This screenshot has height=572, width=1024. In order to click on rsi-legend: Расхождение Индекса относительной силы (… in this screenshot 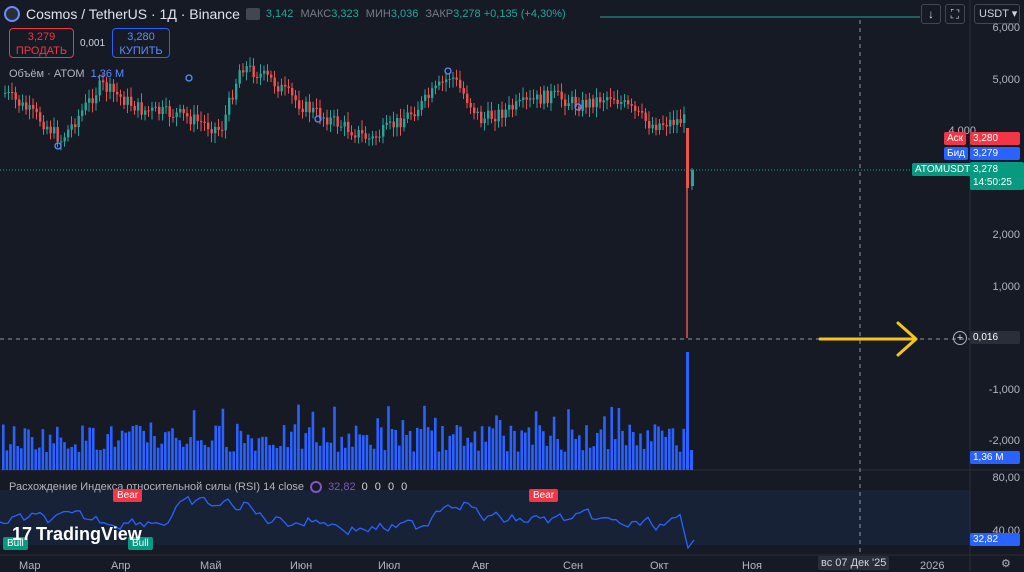, I will do `click(209, 487)`.